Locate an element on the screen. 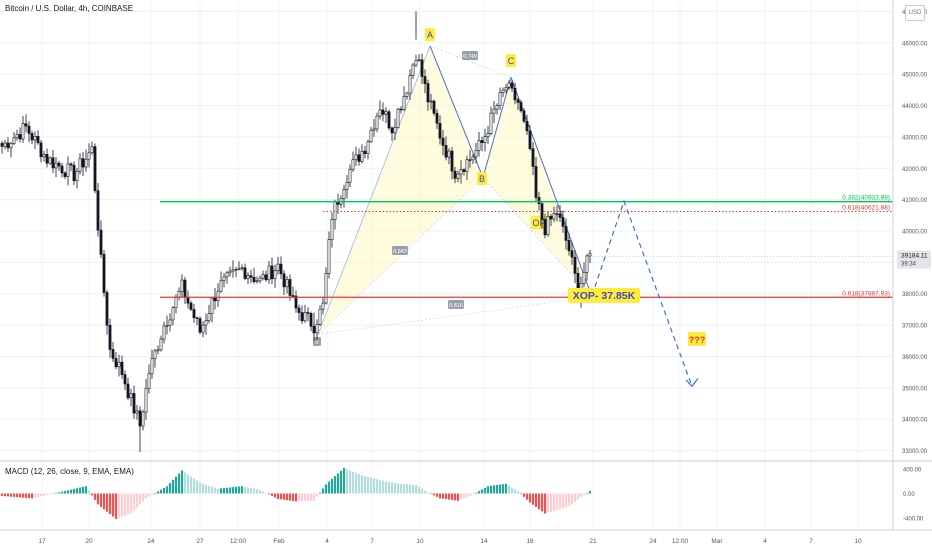  current-price-box is located at coordinates (914, 259).